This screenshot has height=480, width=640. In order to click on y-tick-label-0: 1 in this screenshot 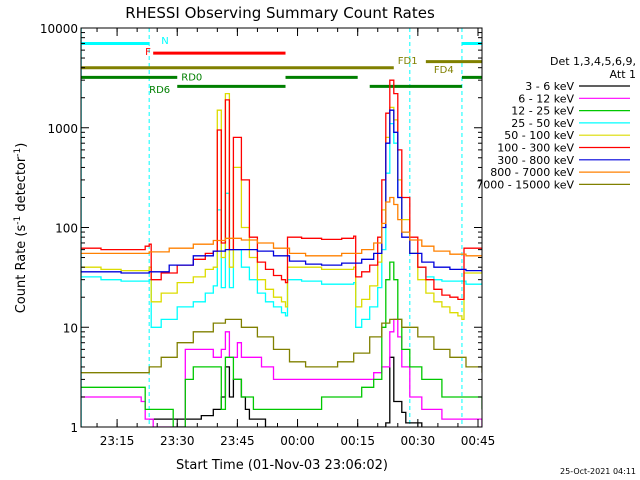, I will do `click(74, 428)`.